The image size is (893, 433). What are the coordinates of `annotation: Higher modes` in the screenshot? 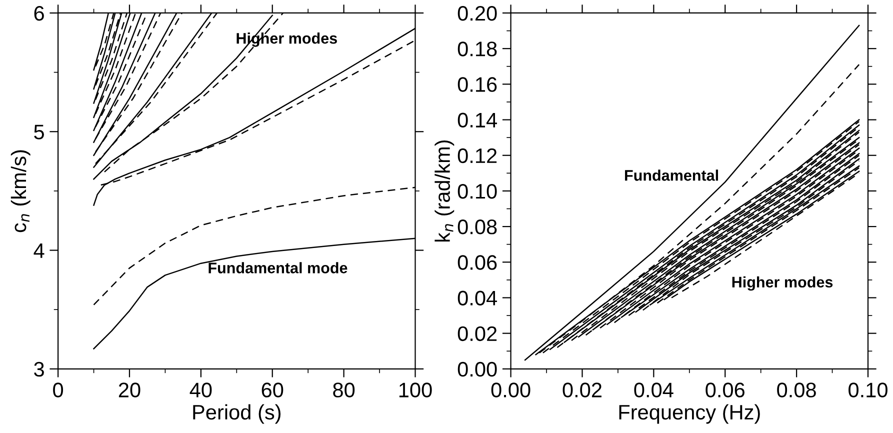 It's located at (782, 283).